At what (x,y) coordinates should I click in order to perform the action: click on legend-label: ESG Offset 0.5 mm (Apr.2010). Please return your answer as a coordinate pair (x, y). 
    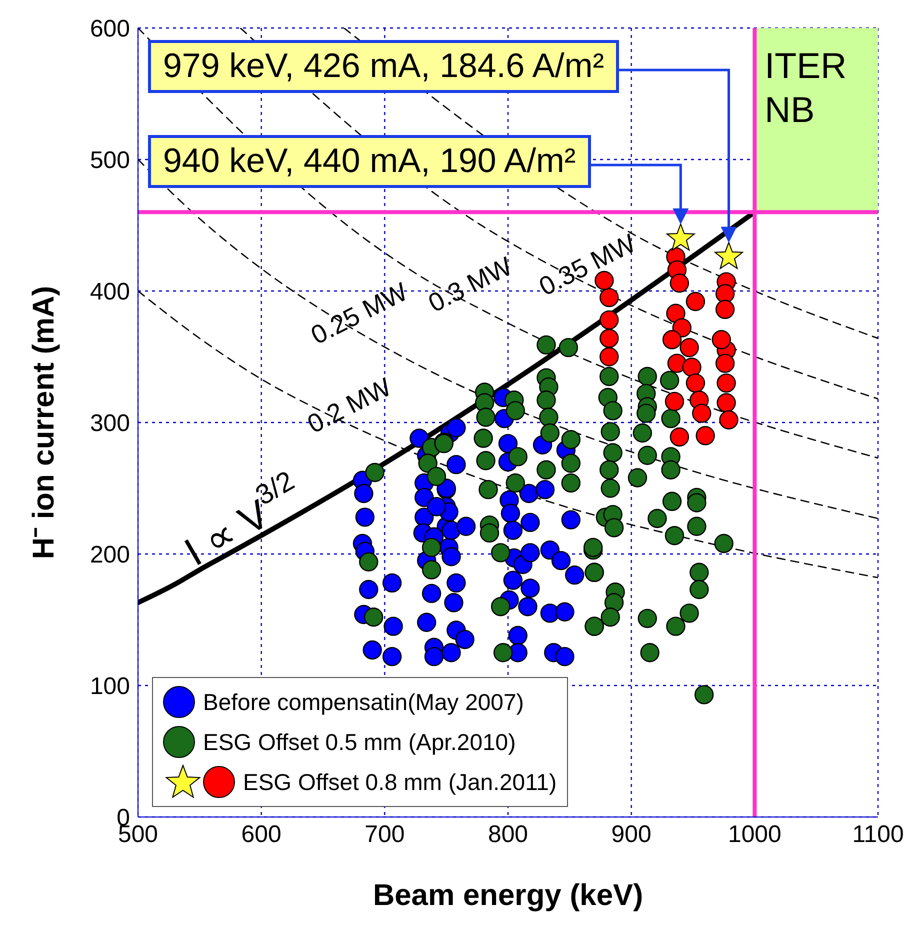
    Looking at the image, I should click on (359, 742).